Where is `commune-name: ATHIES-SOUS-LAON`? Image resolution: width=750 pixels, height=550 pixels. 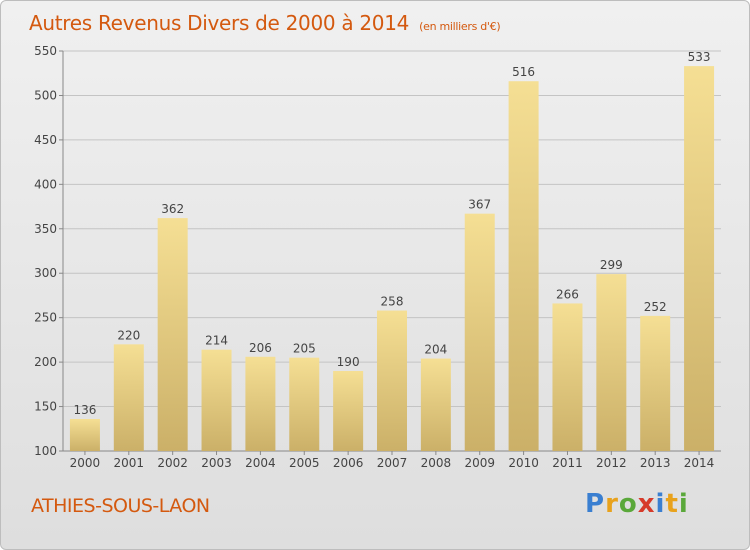 commune-name: ATHIES-SOUS-LAON is located at coordinates (120, 506).